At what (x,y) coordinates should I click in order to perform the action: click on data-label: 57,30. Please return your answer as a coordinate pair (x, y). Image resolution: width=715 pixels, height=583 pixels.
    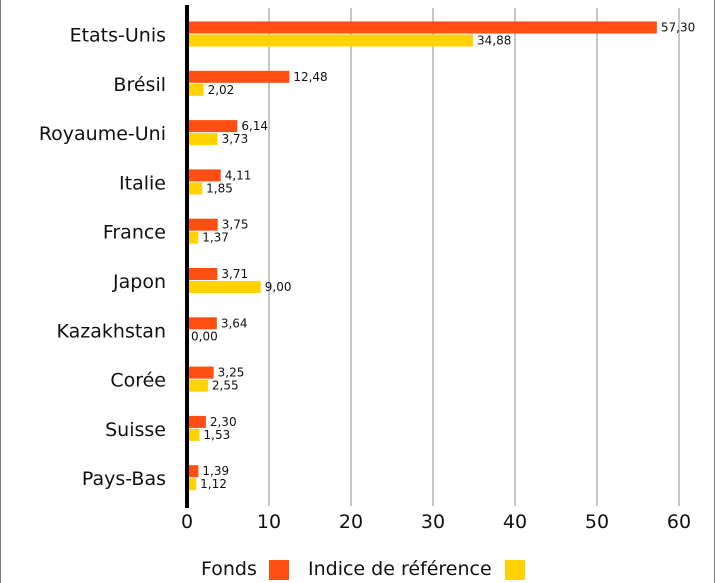
    Looking at the image, I should click on (678, 28).